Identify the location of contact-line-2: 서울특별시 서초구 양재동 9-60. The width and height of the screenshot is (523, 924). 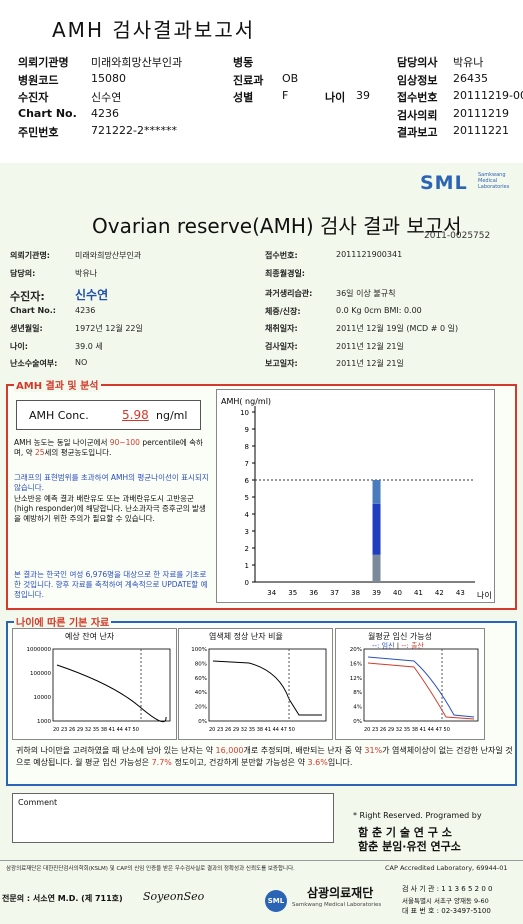
(445, 901).